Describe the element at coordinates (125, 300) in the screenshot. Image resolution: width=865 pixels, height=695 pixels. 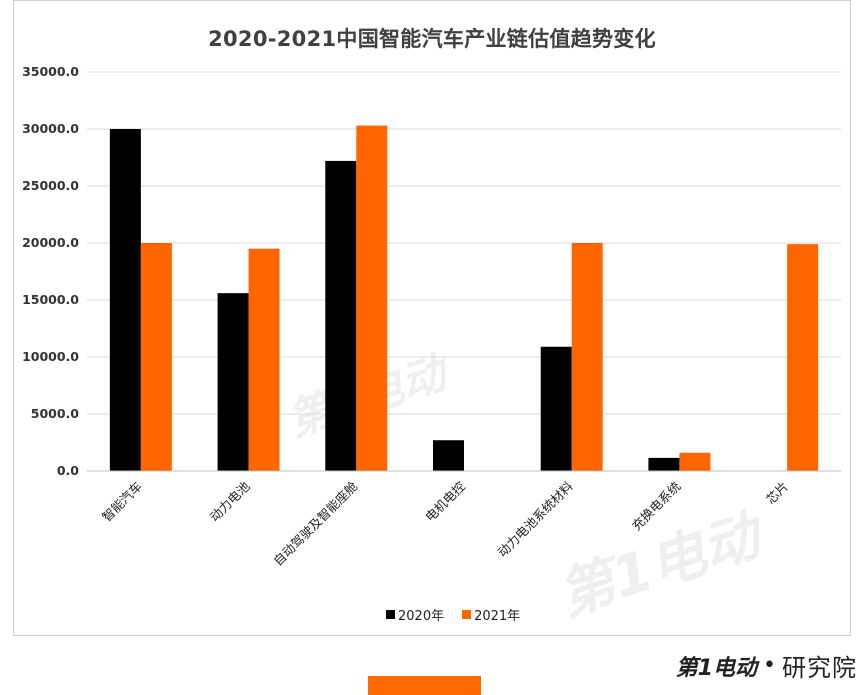
I see `bar-2020年-智能汽车` at that location.